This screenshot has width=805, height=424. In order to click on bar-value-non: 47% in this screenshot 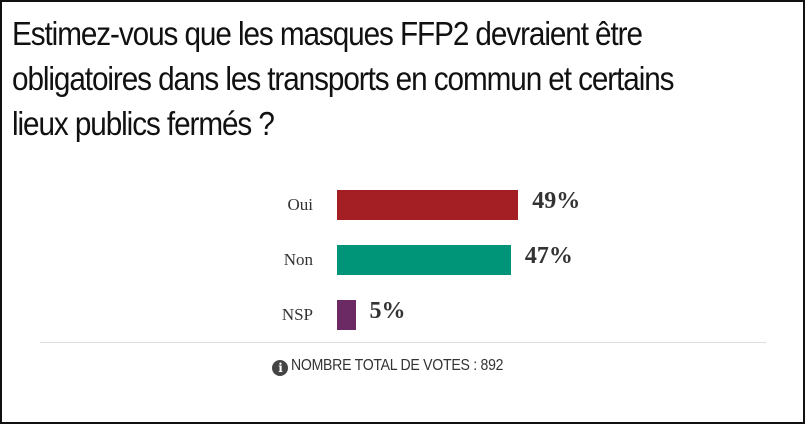, I will do `click(548, 256)`.